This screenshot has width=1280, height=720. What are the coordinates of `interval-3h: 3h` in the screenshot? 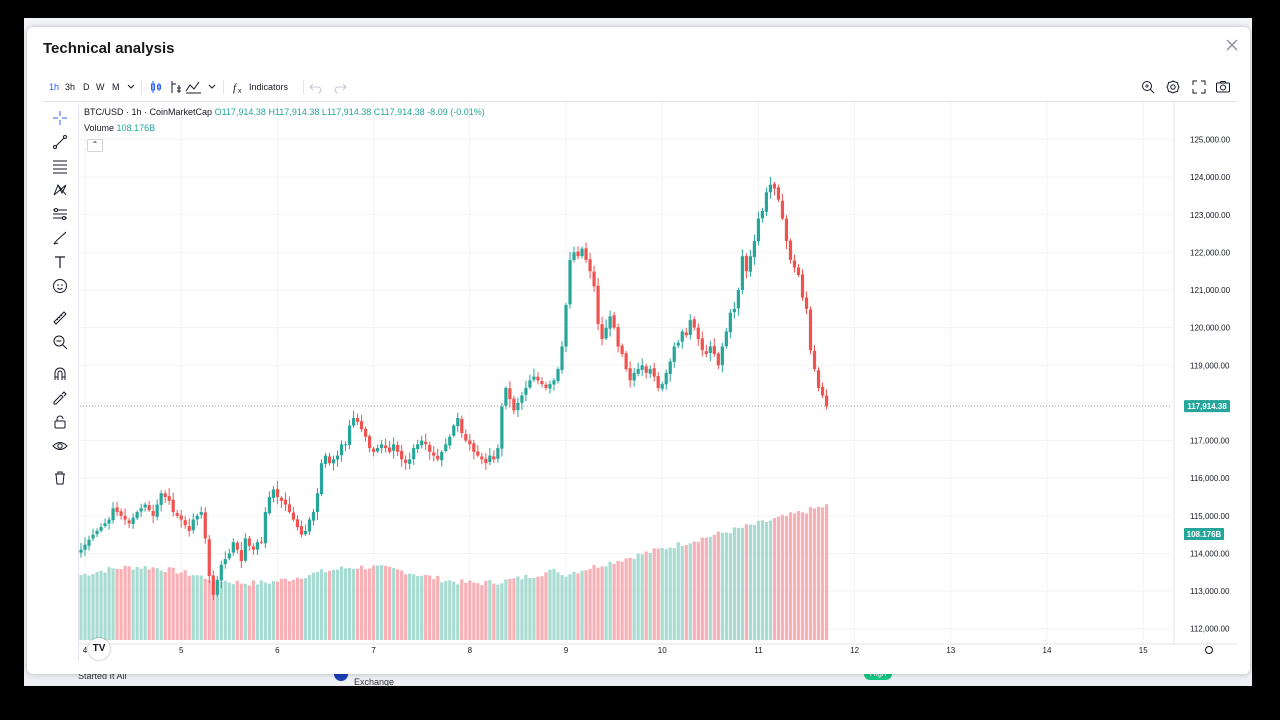 It's located at (70, 87).